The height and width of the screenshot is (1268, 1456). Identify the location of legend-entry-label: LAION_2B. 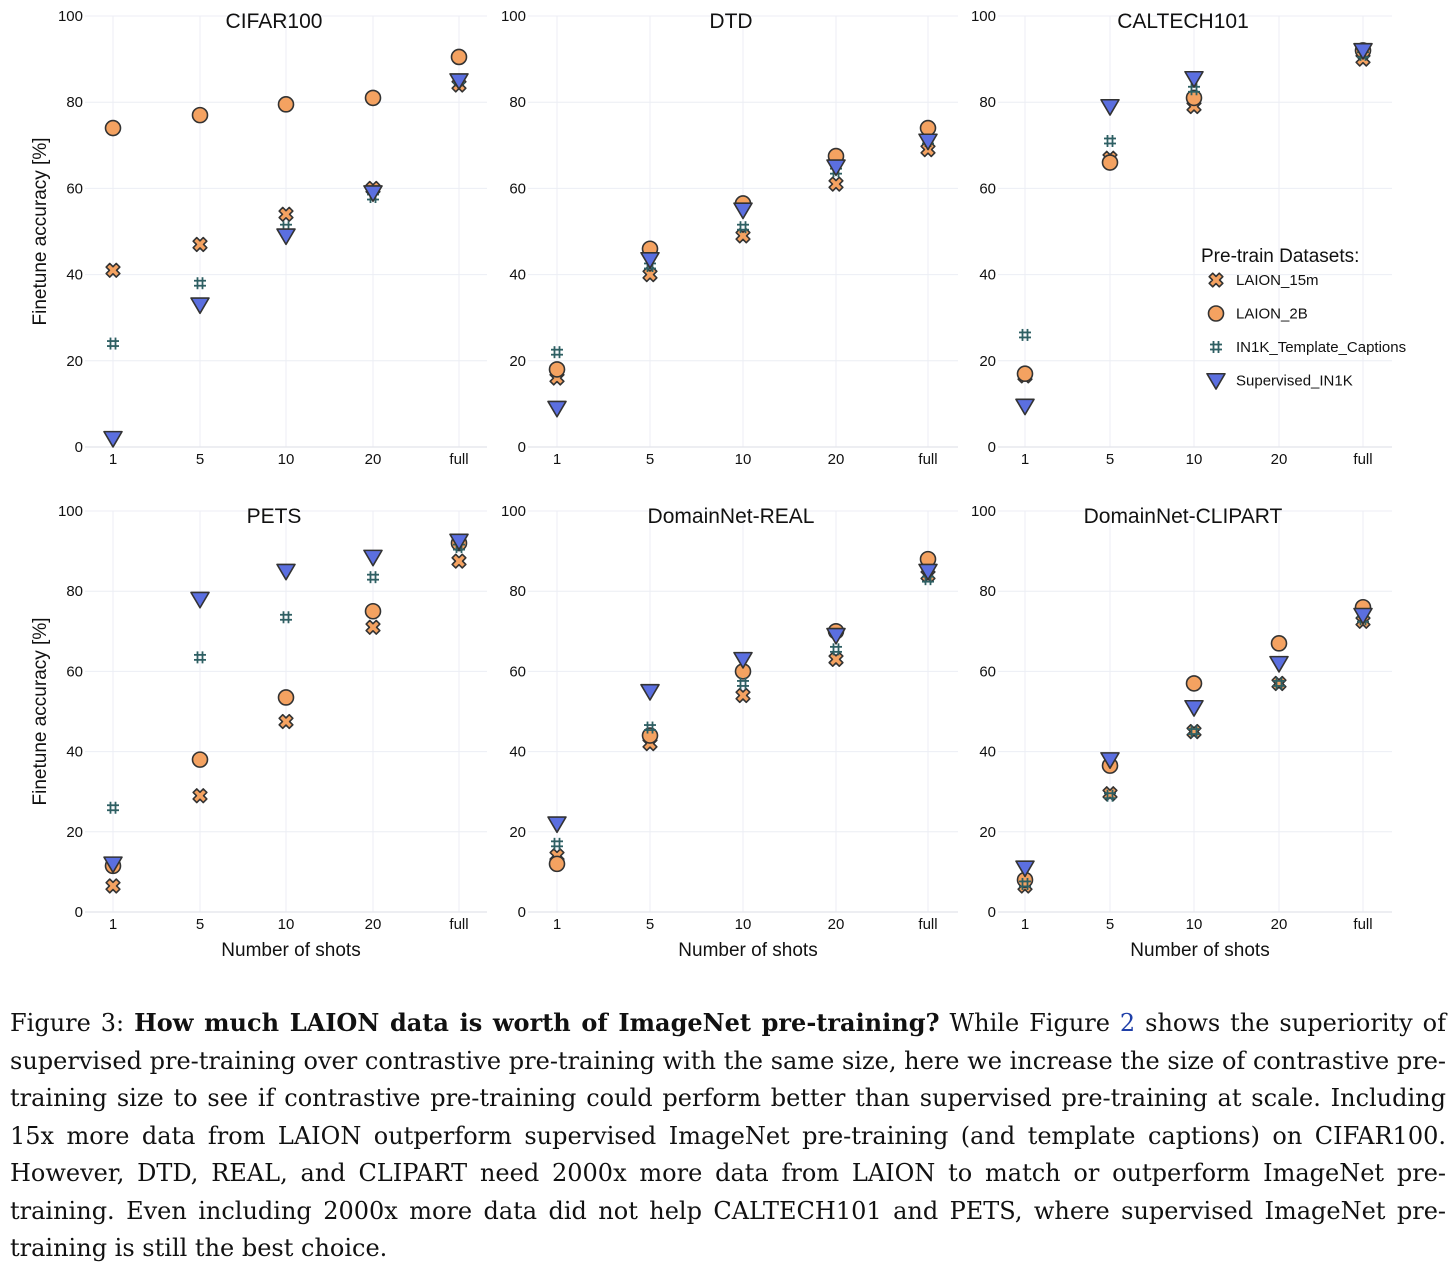
(1272, 314).